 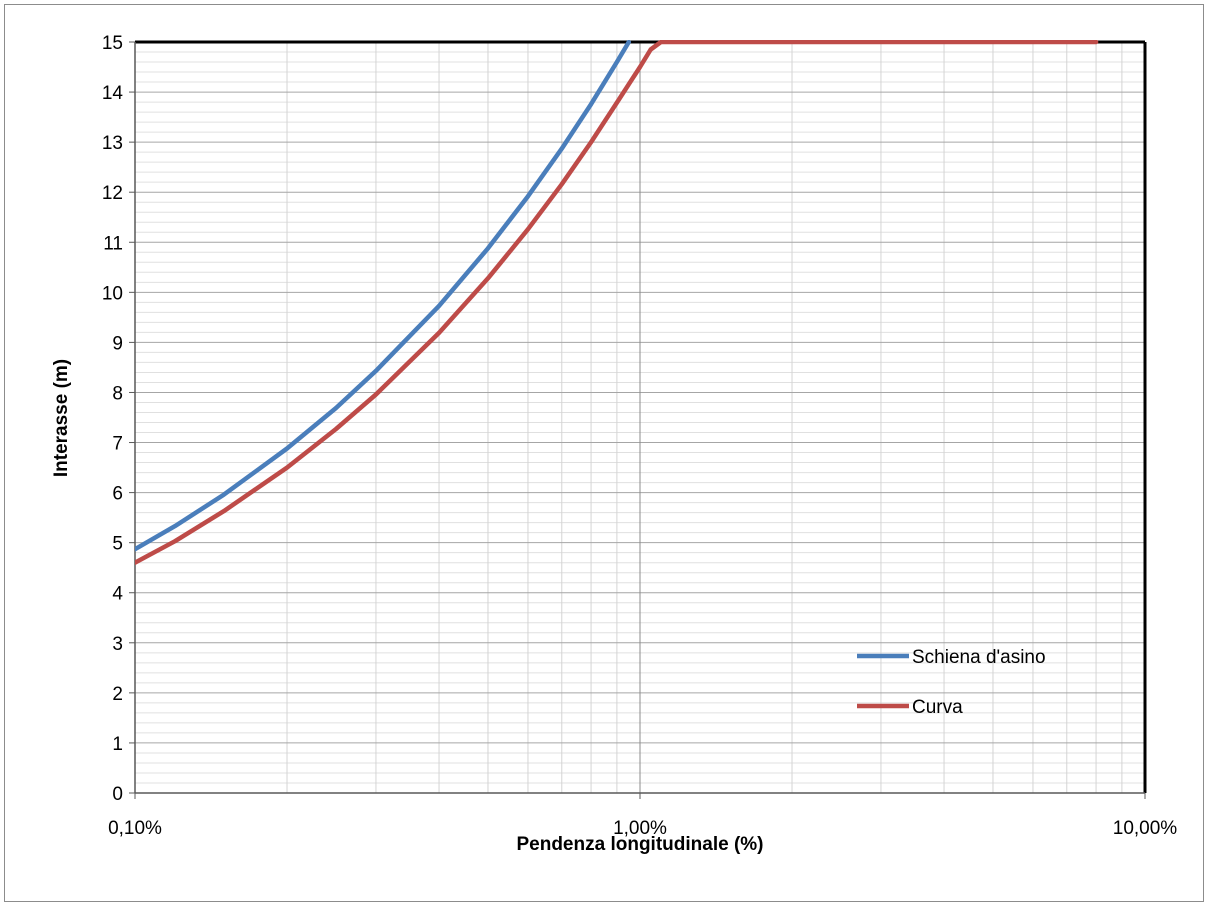 What do you see at coordinates (113, 93) in the screenshot?
I see `y-tick-label: 14` at bounding box center [113, 93].